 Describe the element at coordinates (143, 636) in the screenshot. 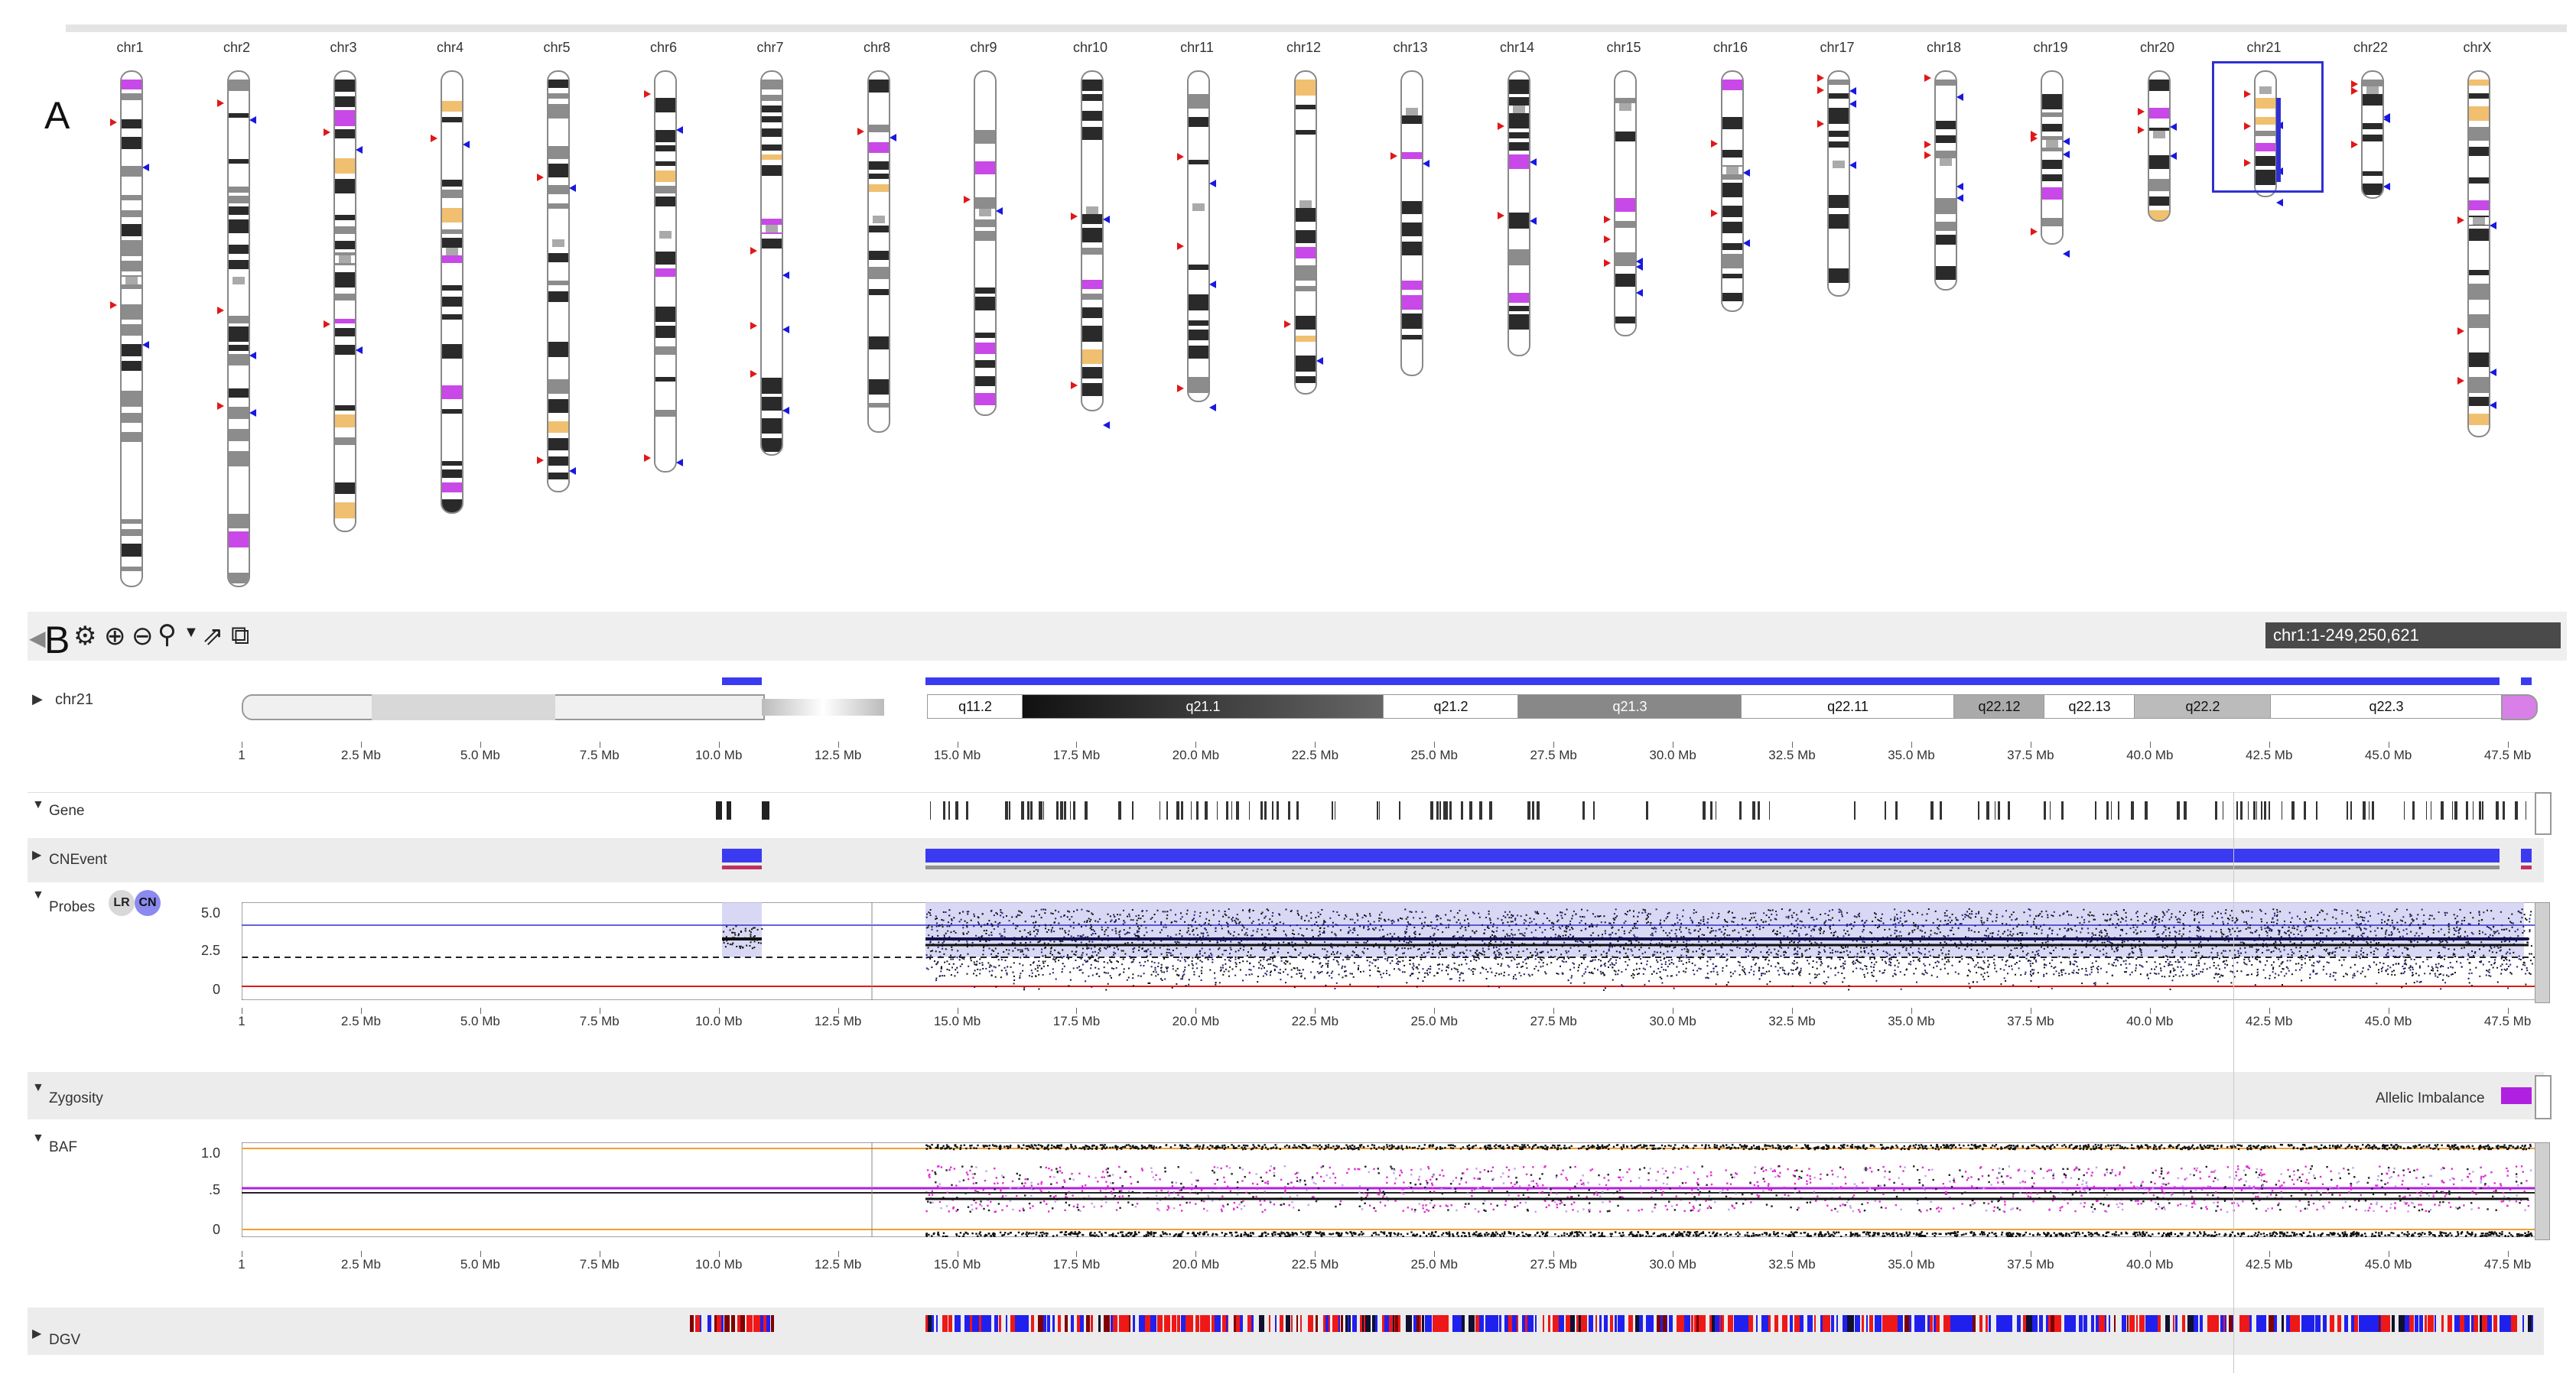

I see `zoom-out-icon: ⊖` at that location.